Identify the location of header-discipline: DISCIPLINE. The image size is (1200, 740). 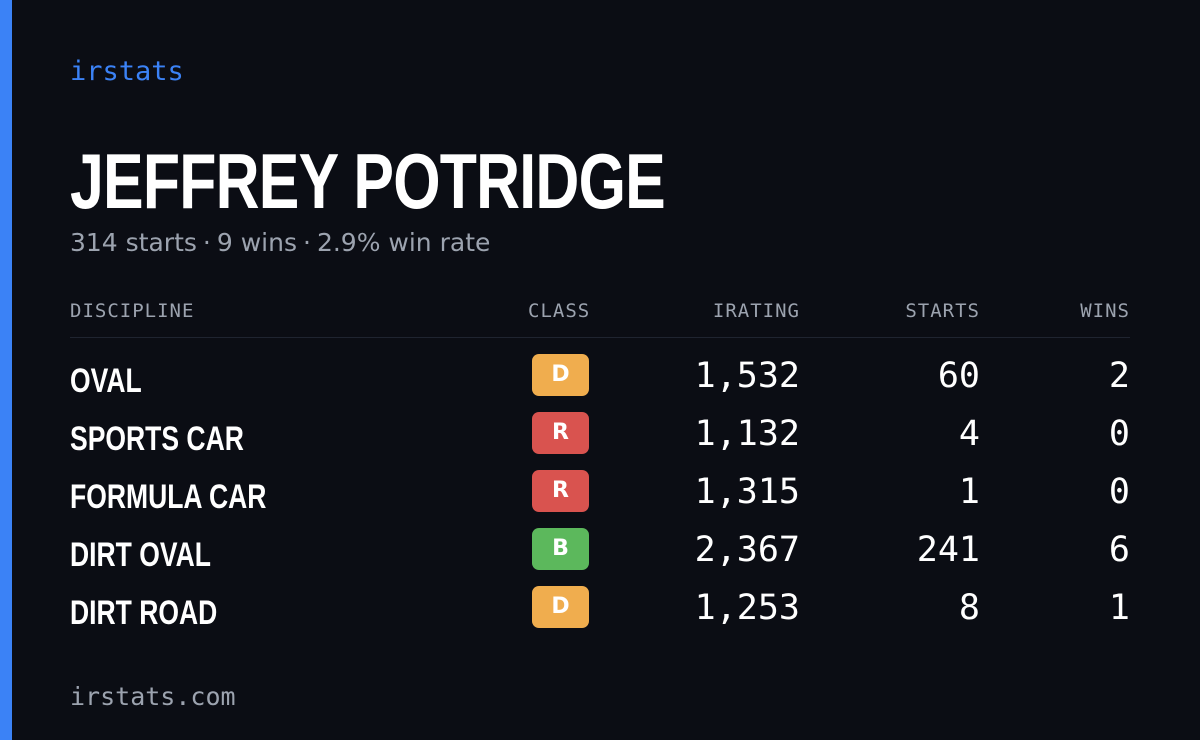
(132, 311).